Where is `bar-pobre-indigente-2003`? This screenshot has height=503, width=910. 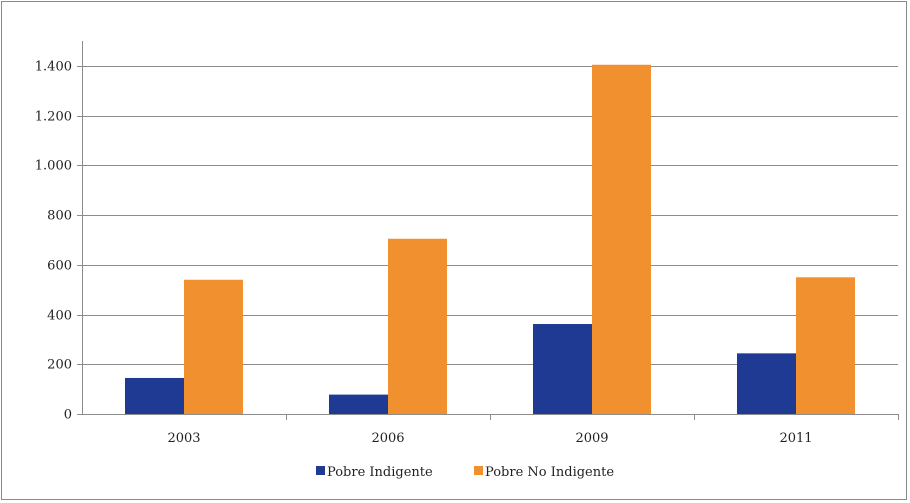 bar-pobre-indigente-2003 is located at coordinates (154, 395).